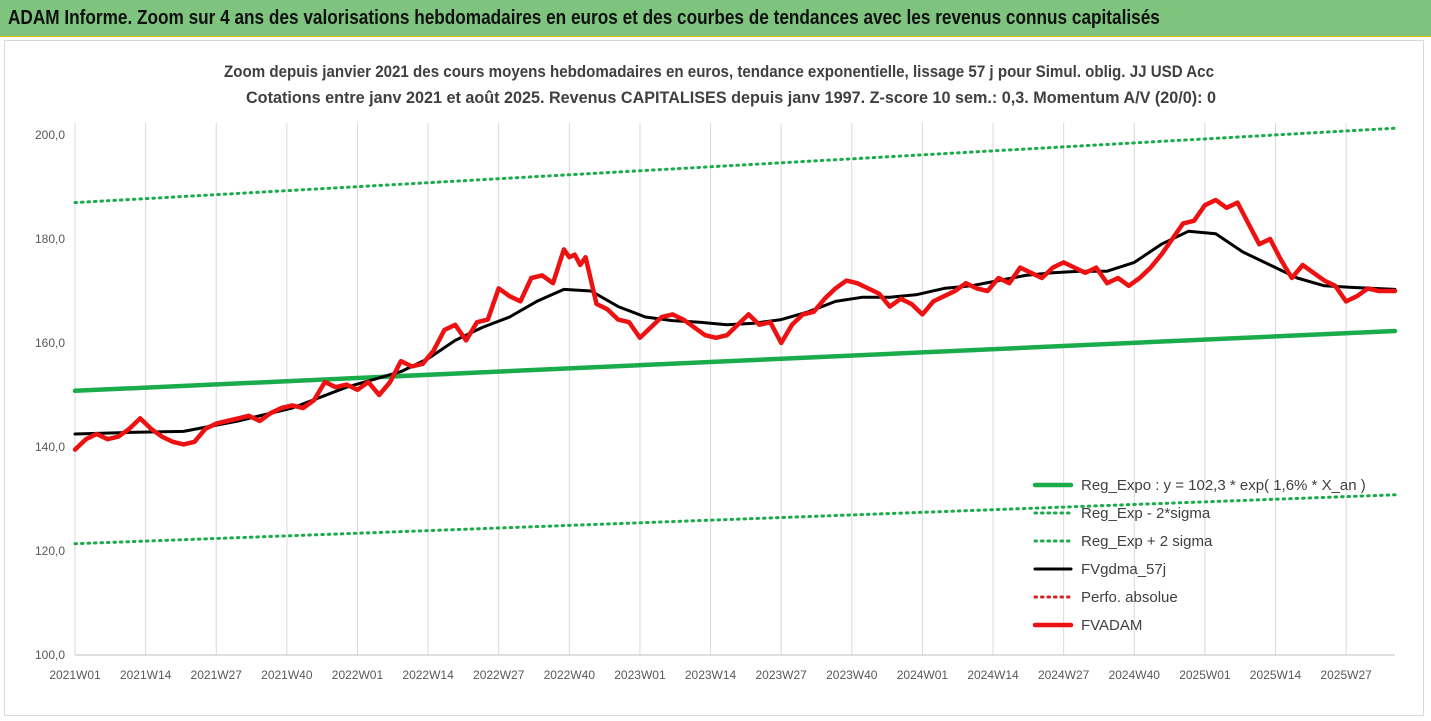 The width and height of the screenshot is (1431, 721). I want to click on x-tick-label: 2022W27, so click(499, 675).